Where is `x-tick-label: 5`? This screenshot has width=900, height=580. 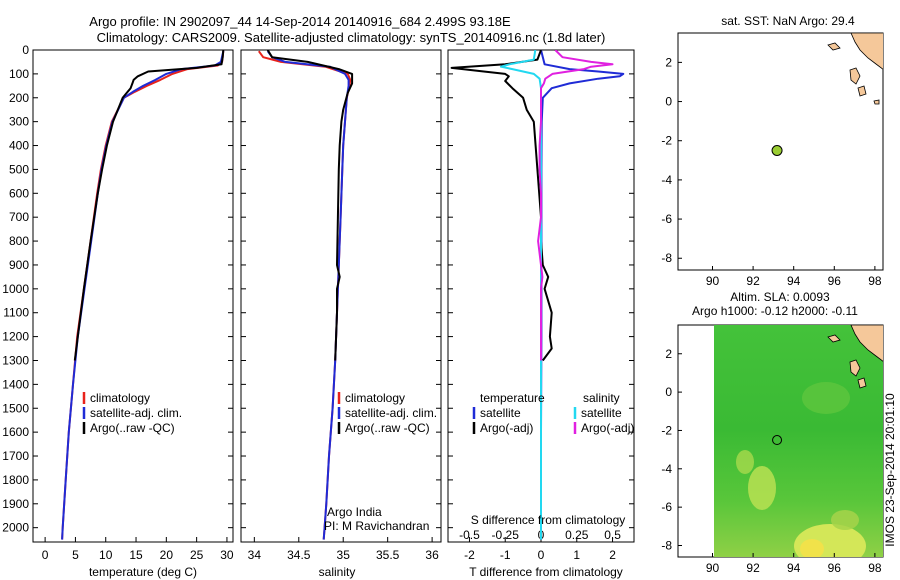
x-tick-label: 5 is located at coordinates (75, 555).